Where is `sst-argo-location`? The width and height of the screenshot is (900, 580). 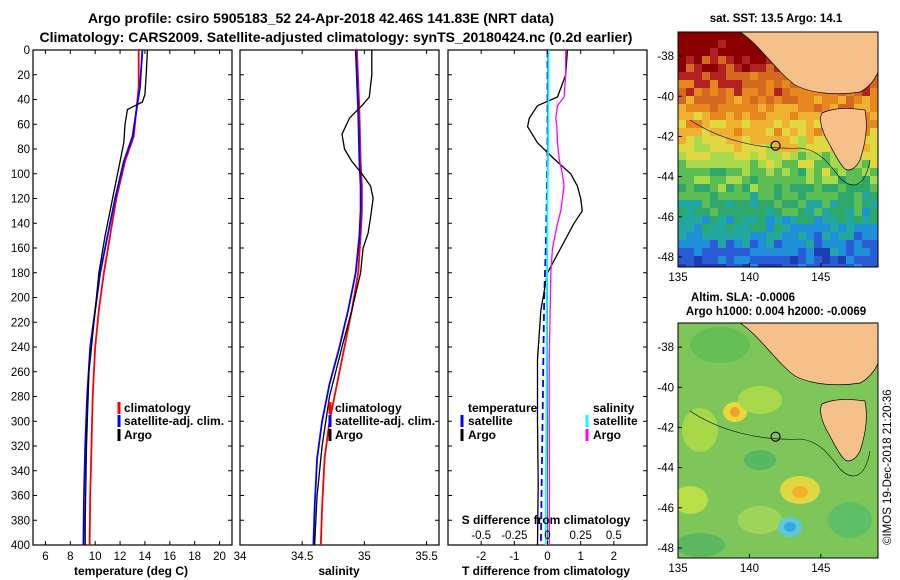
sst-argo-location is located at coordinates (775, 145).